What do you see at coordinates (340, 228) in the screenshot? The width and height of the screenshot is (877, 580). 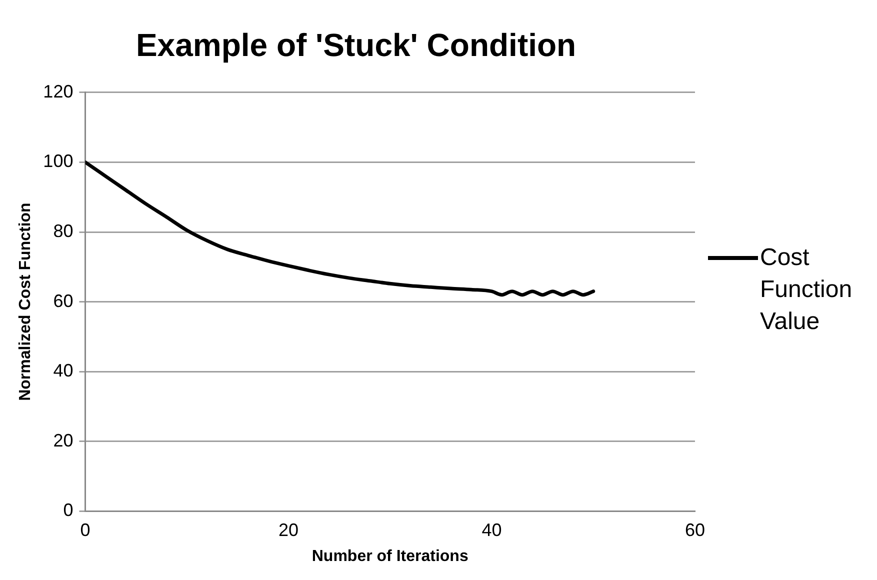 I see `line-series` at bounding box center [340, 228].